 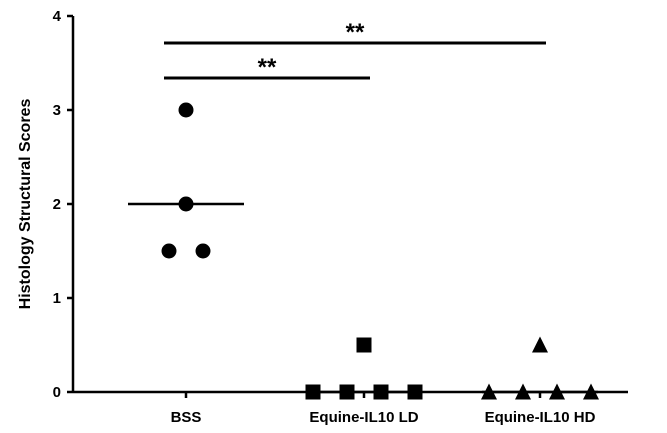 I want to click on x-tick-label: Equine-IL10 LD, so click(x=363, y=417).